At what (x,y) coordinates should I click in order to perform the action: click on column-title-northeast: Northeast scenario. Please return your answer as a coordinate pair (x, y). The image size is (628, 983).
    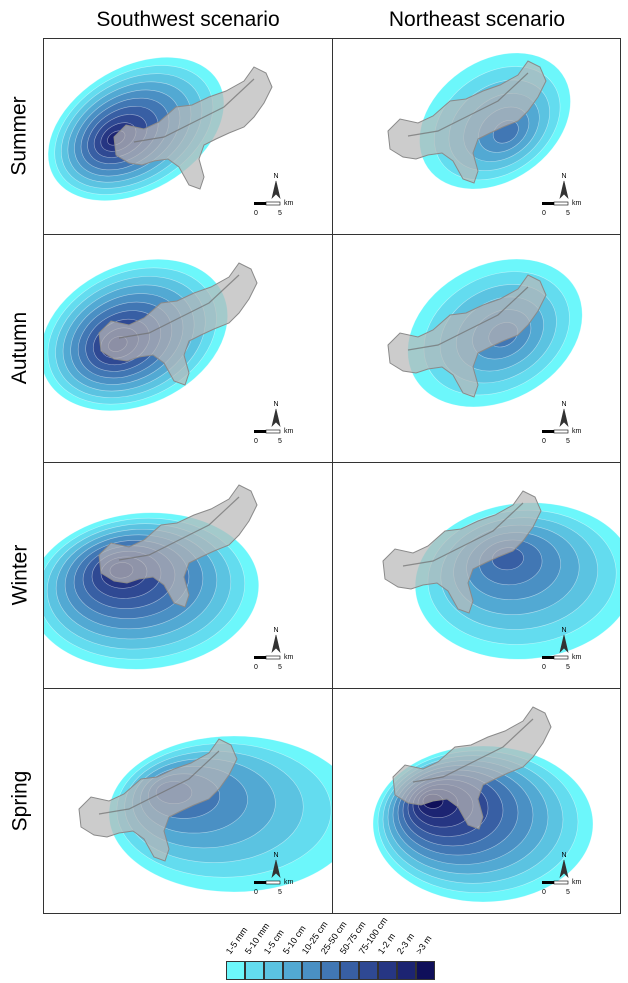
    Looking at the image, I should click on (477, 19).